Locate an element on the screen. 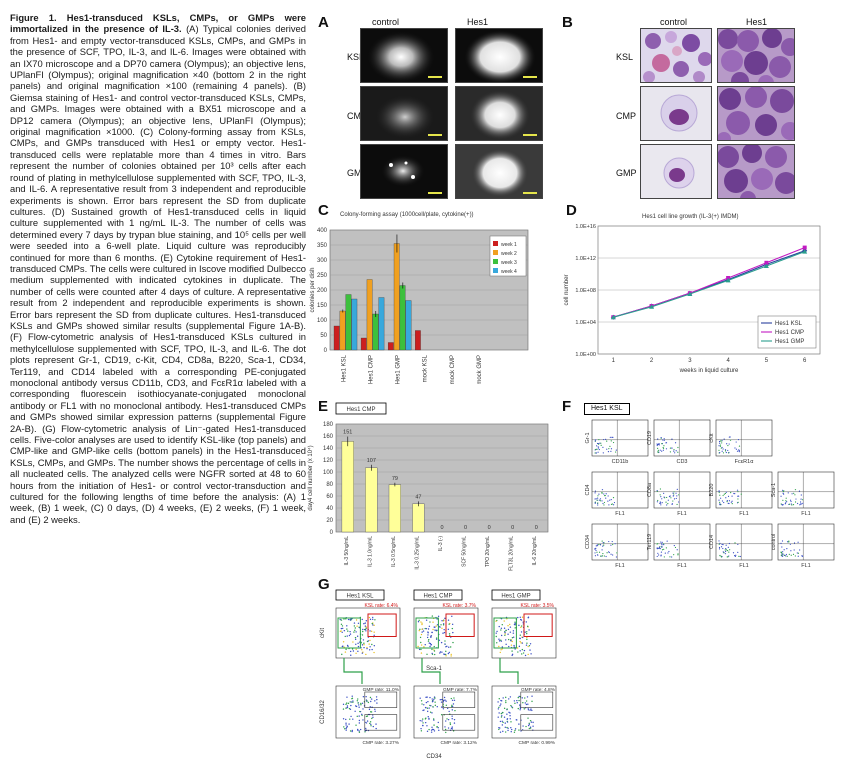  chart-e-xtick-0: IL-3 50ng/mL is located at coordinates (347, 551).